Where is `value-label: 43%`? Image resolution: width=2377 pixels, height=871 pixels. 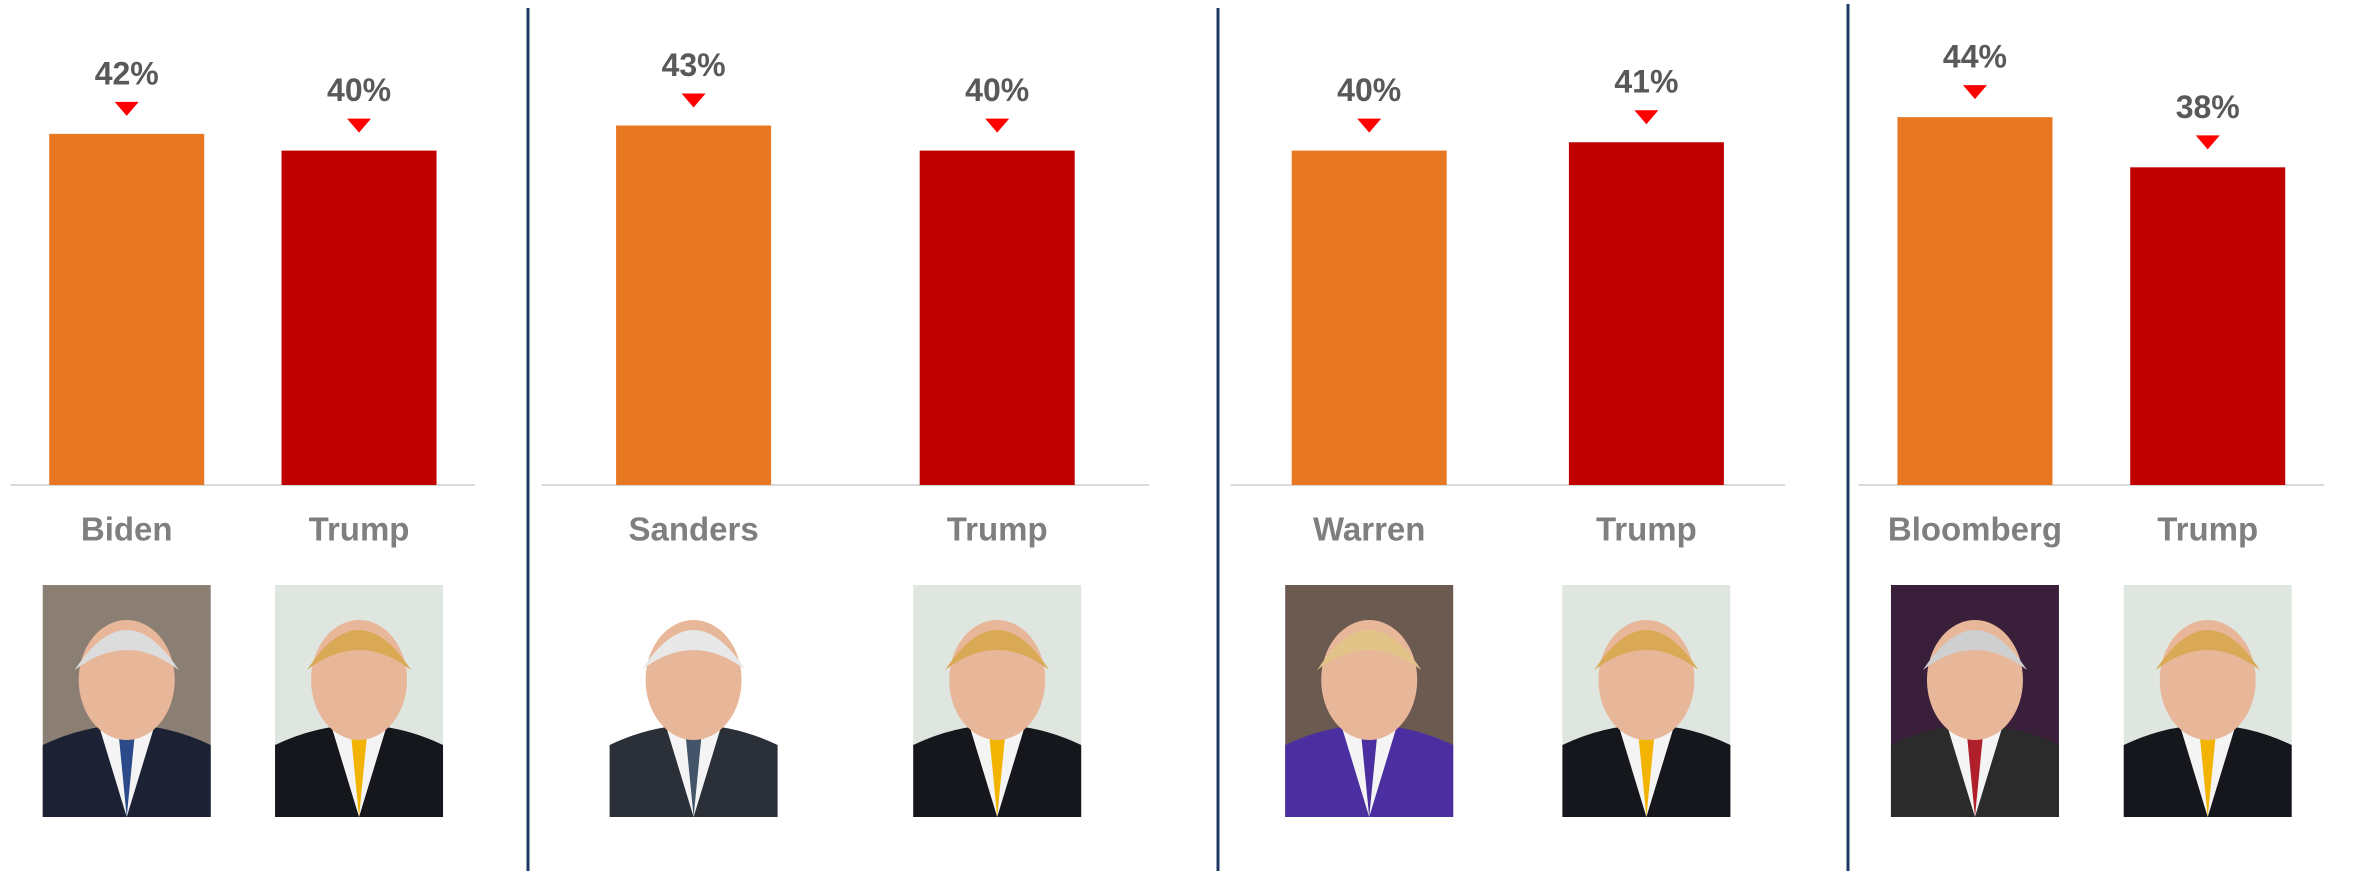
value-label: 43% is located at coordinates (694, 65).